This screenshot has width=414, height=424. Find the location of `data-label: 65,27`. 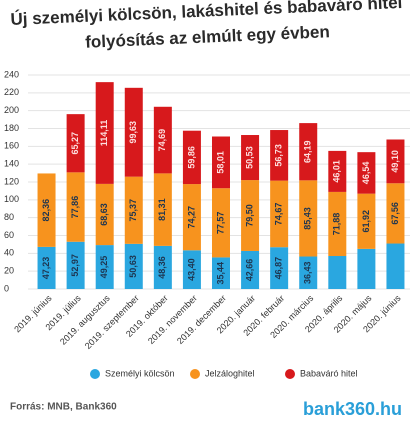

data-label: 65,27 is located at coordinates (75, 143).